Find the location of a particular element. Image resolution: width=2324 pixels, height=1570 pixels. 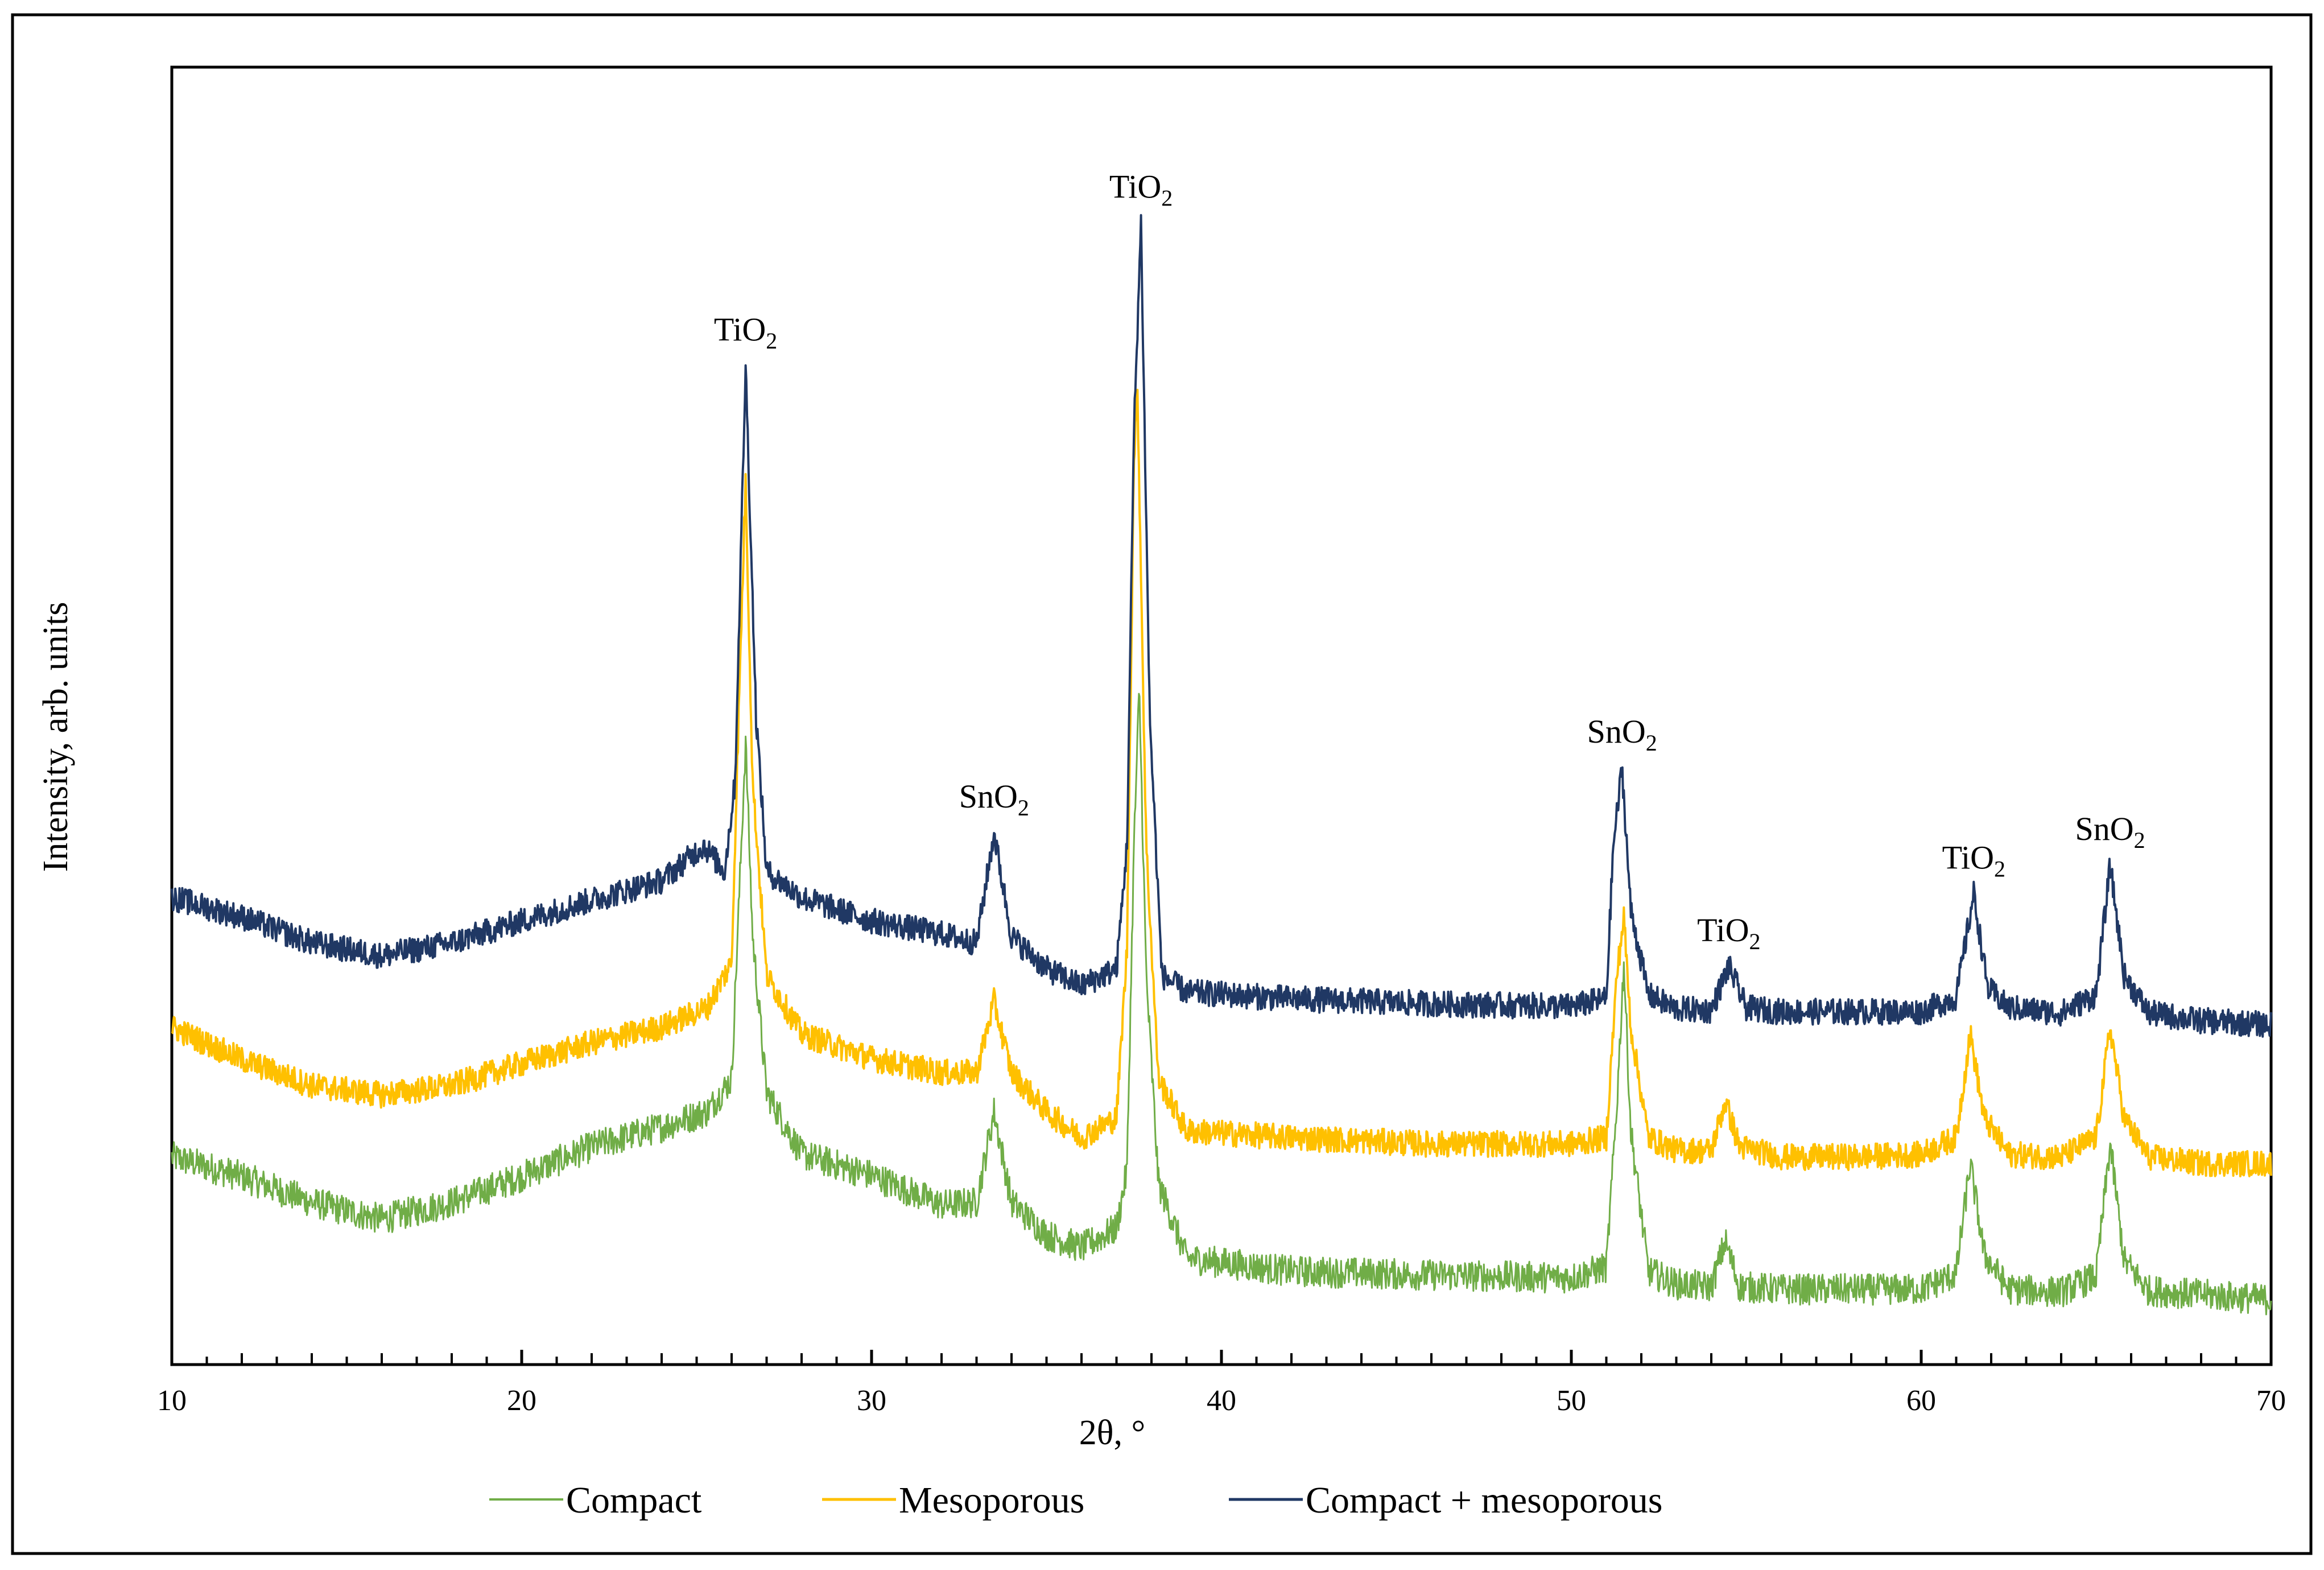

x-tick-label: 40 is located at coordinates (1221, 1400).